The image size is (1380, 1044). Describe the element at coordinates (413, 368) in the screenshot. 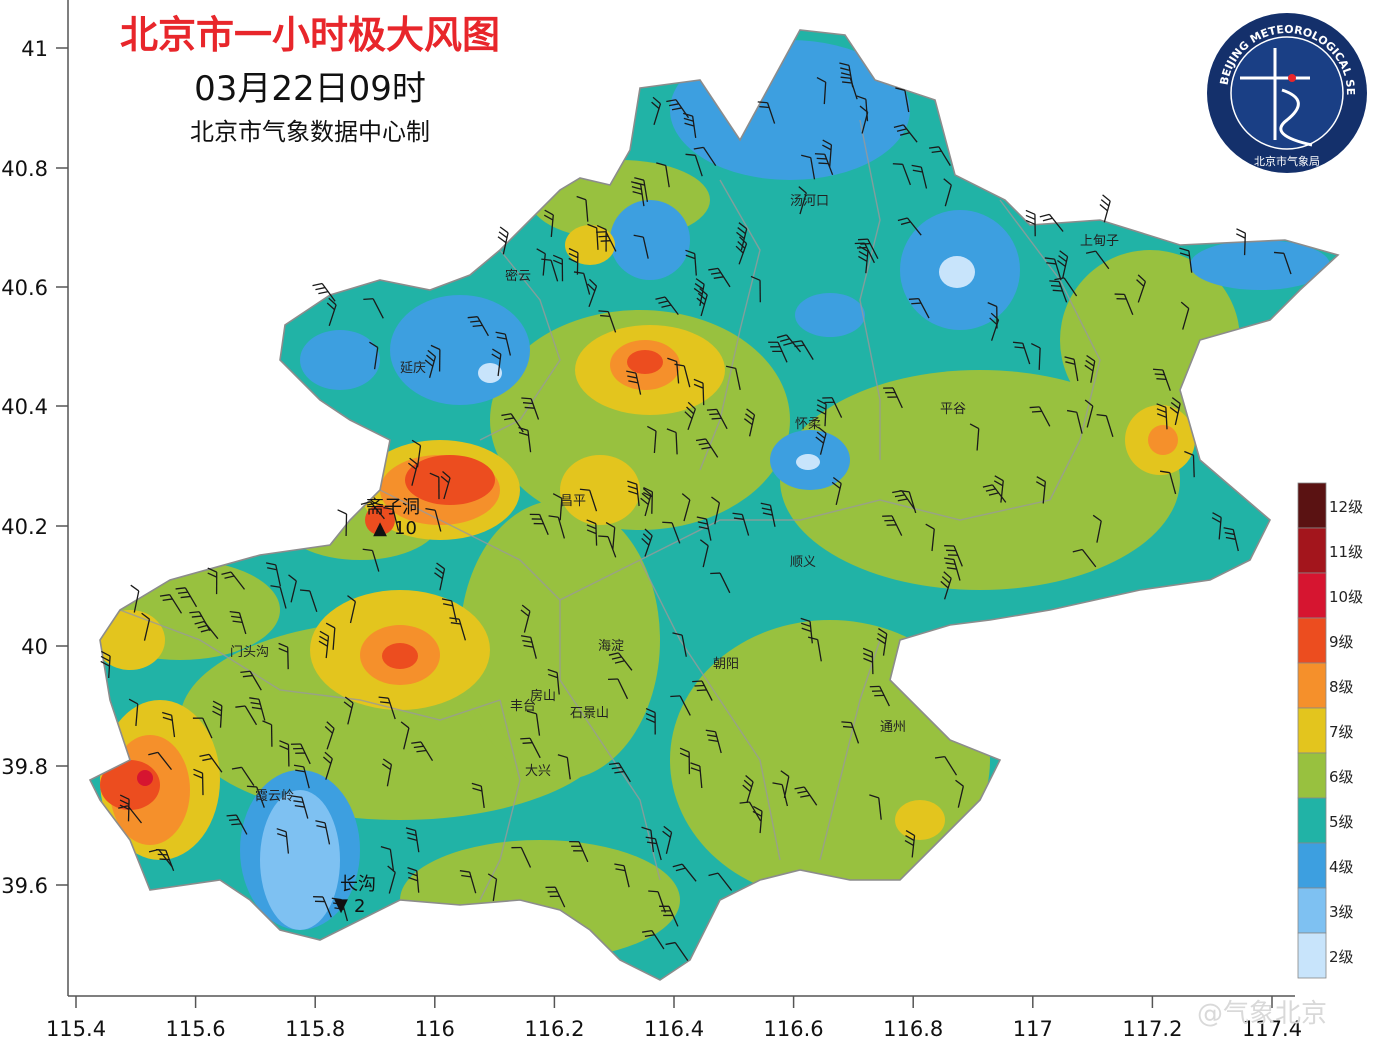

I see `place-label: 延庆` at that location.